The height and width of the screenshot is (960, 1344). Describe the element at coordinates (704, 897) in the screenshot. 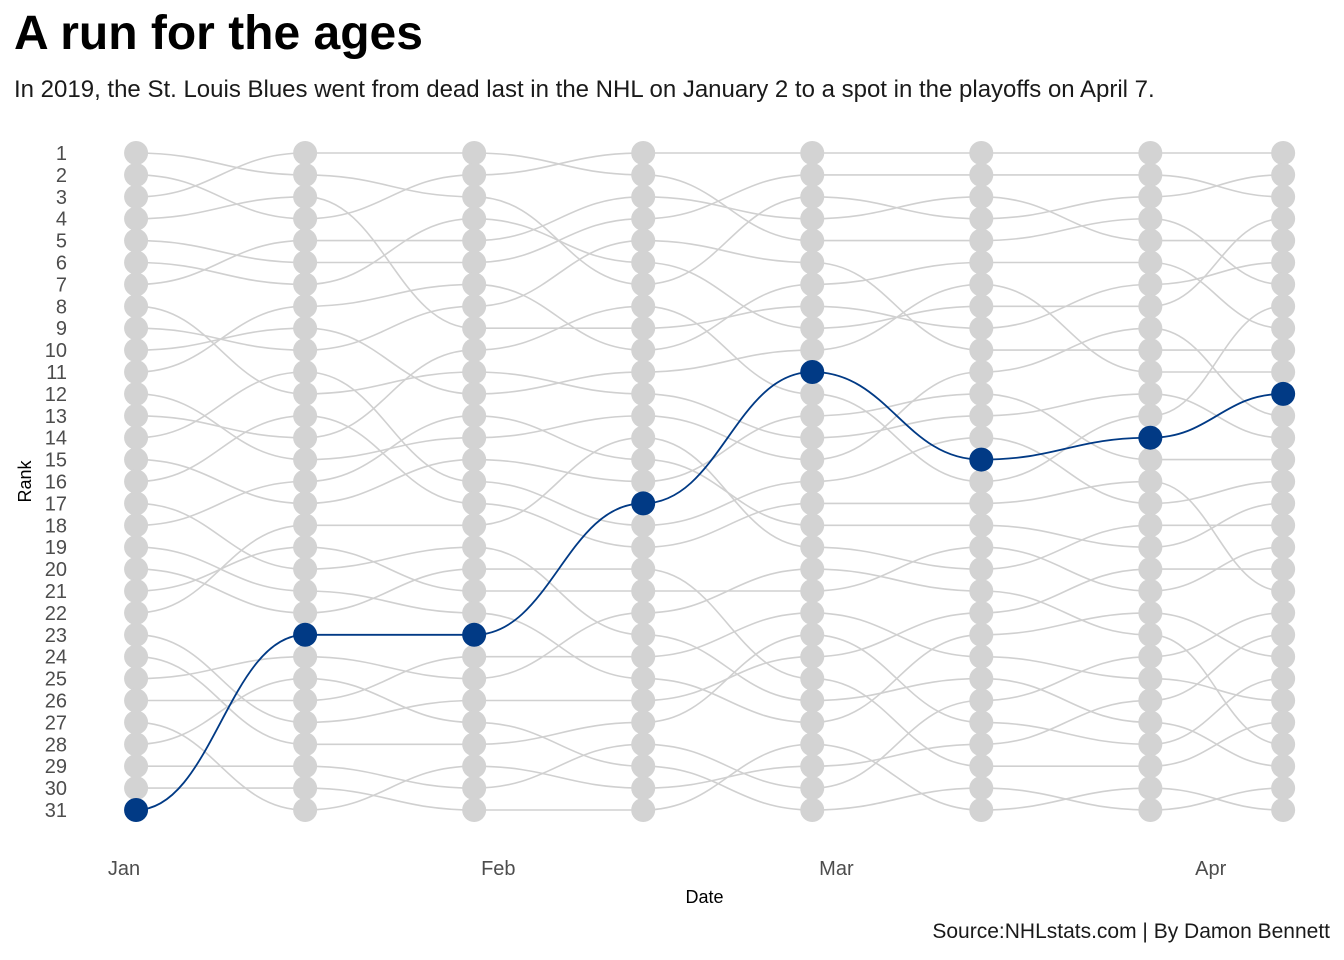

I see `x-axis-title: Date` at that location.